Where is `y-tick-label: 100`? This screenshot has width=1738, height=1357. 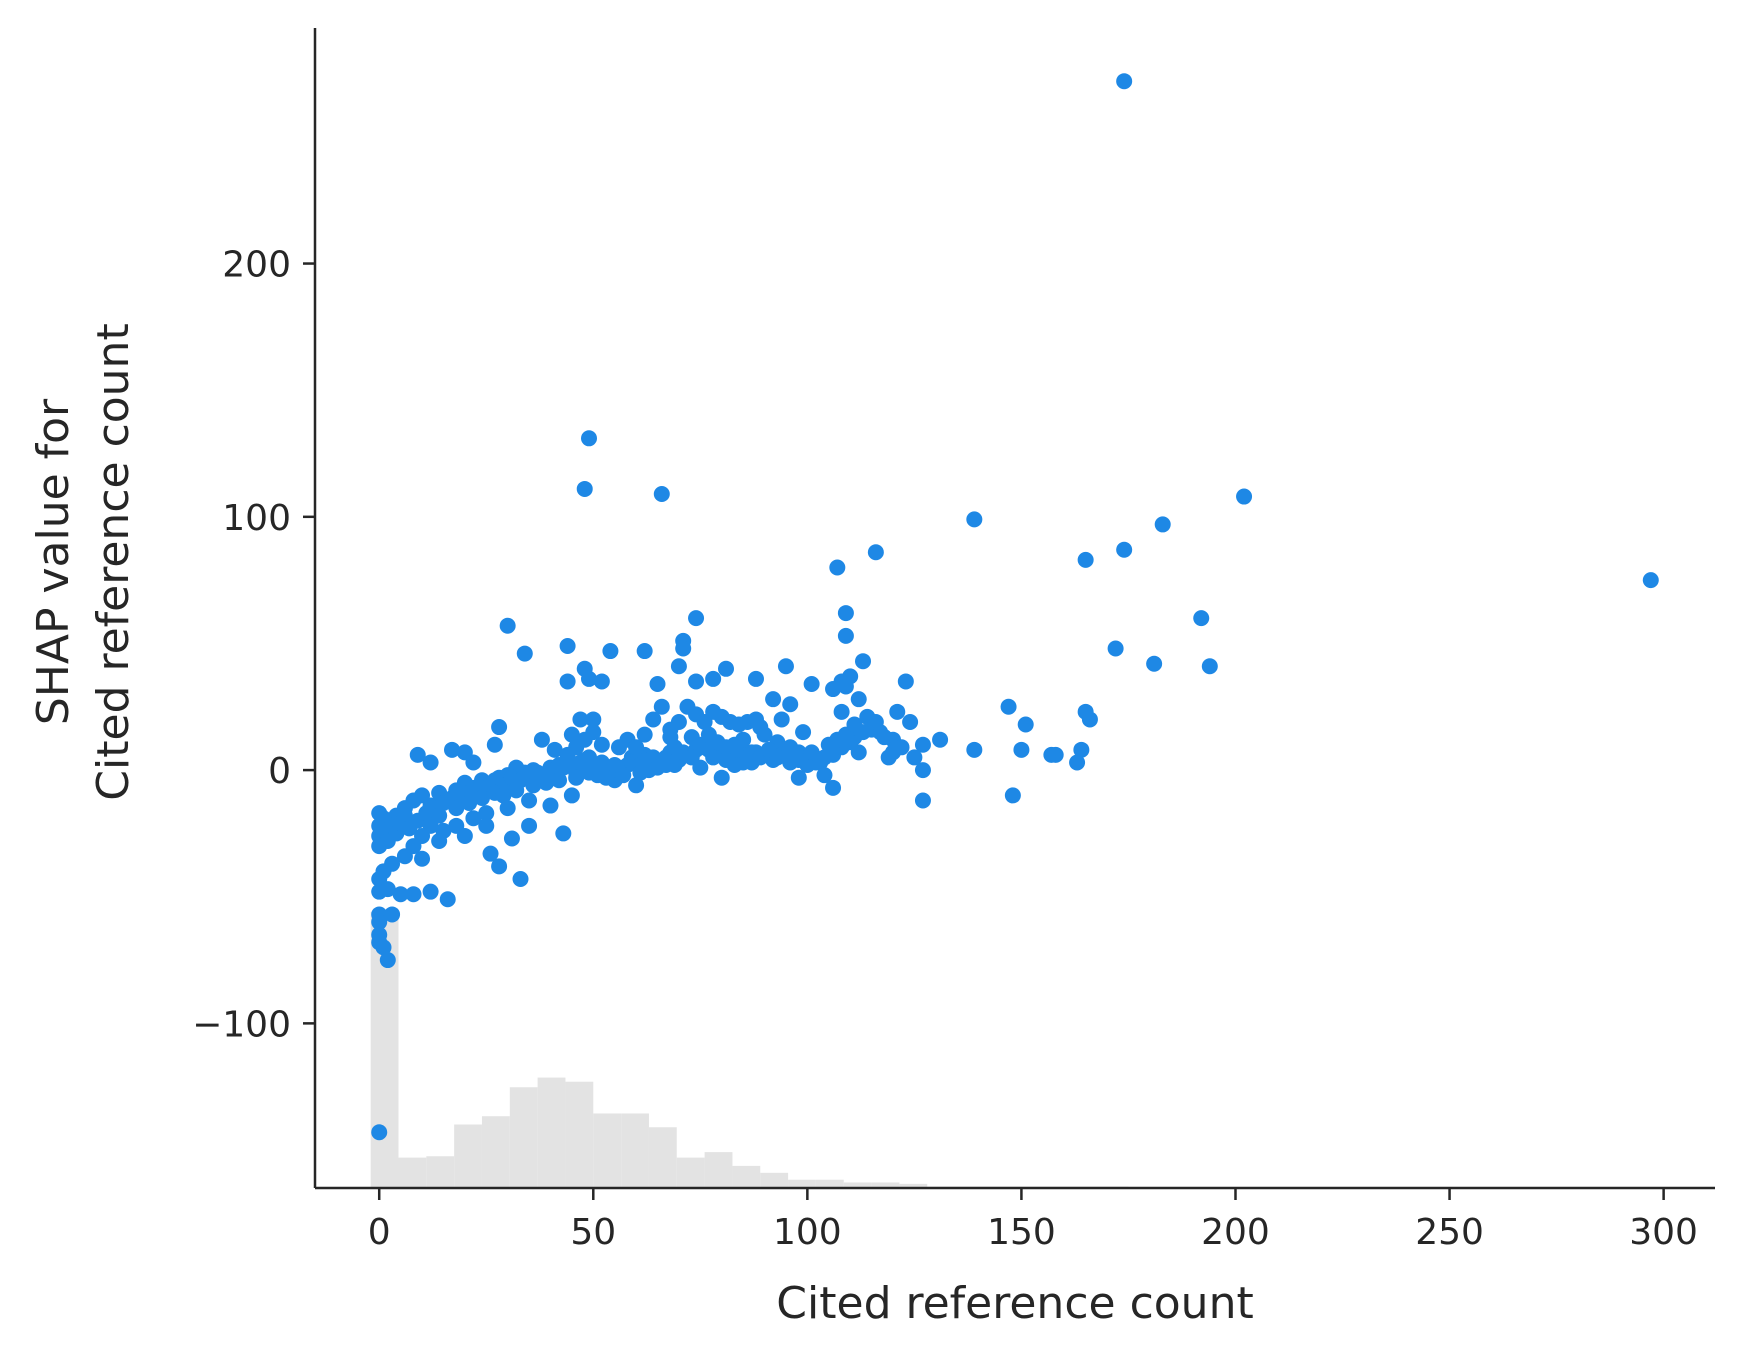 y-tick-label: 100 is located at coordinates (256, 518).